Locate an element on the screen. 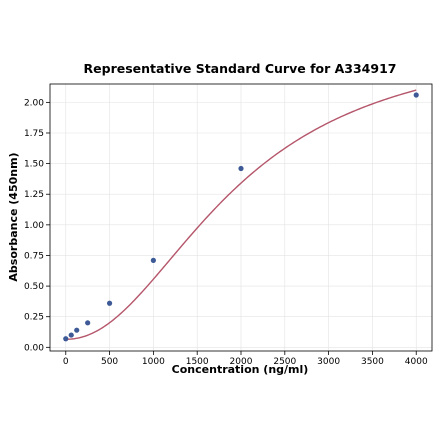 This screenshot has height=445, width=440. x-axis-ticks: 0 500 1000 1500 2000 2500 3000 3500 4000 is located at coordinates (245, 359).